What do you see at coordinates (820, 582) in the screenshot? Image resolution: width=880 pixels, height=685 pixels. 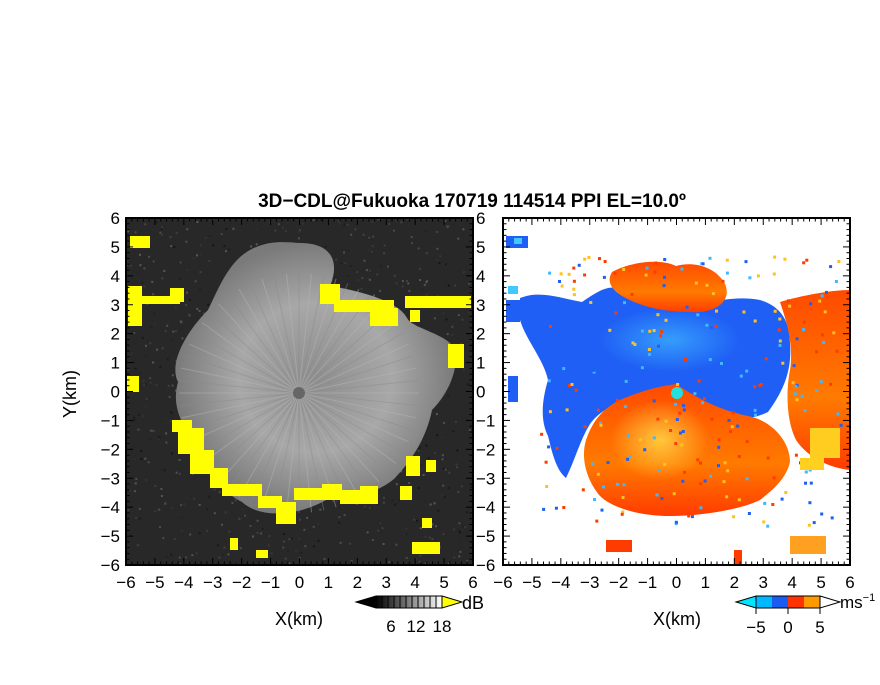 I see `x-tick-label: 5` at bounding box center [820, 582].